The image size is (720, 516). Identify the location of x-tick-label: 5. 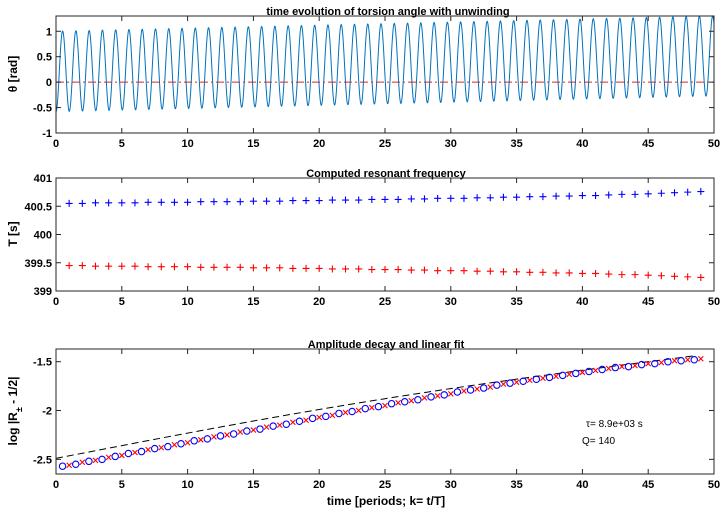
(122, 144).